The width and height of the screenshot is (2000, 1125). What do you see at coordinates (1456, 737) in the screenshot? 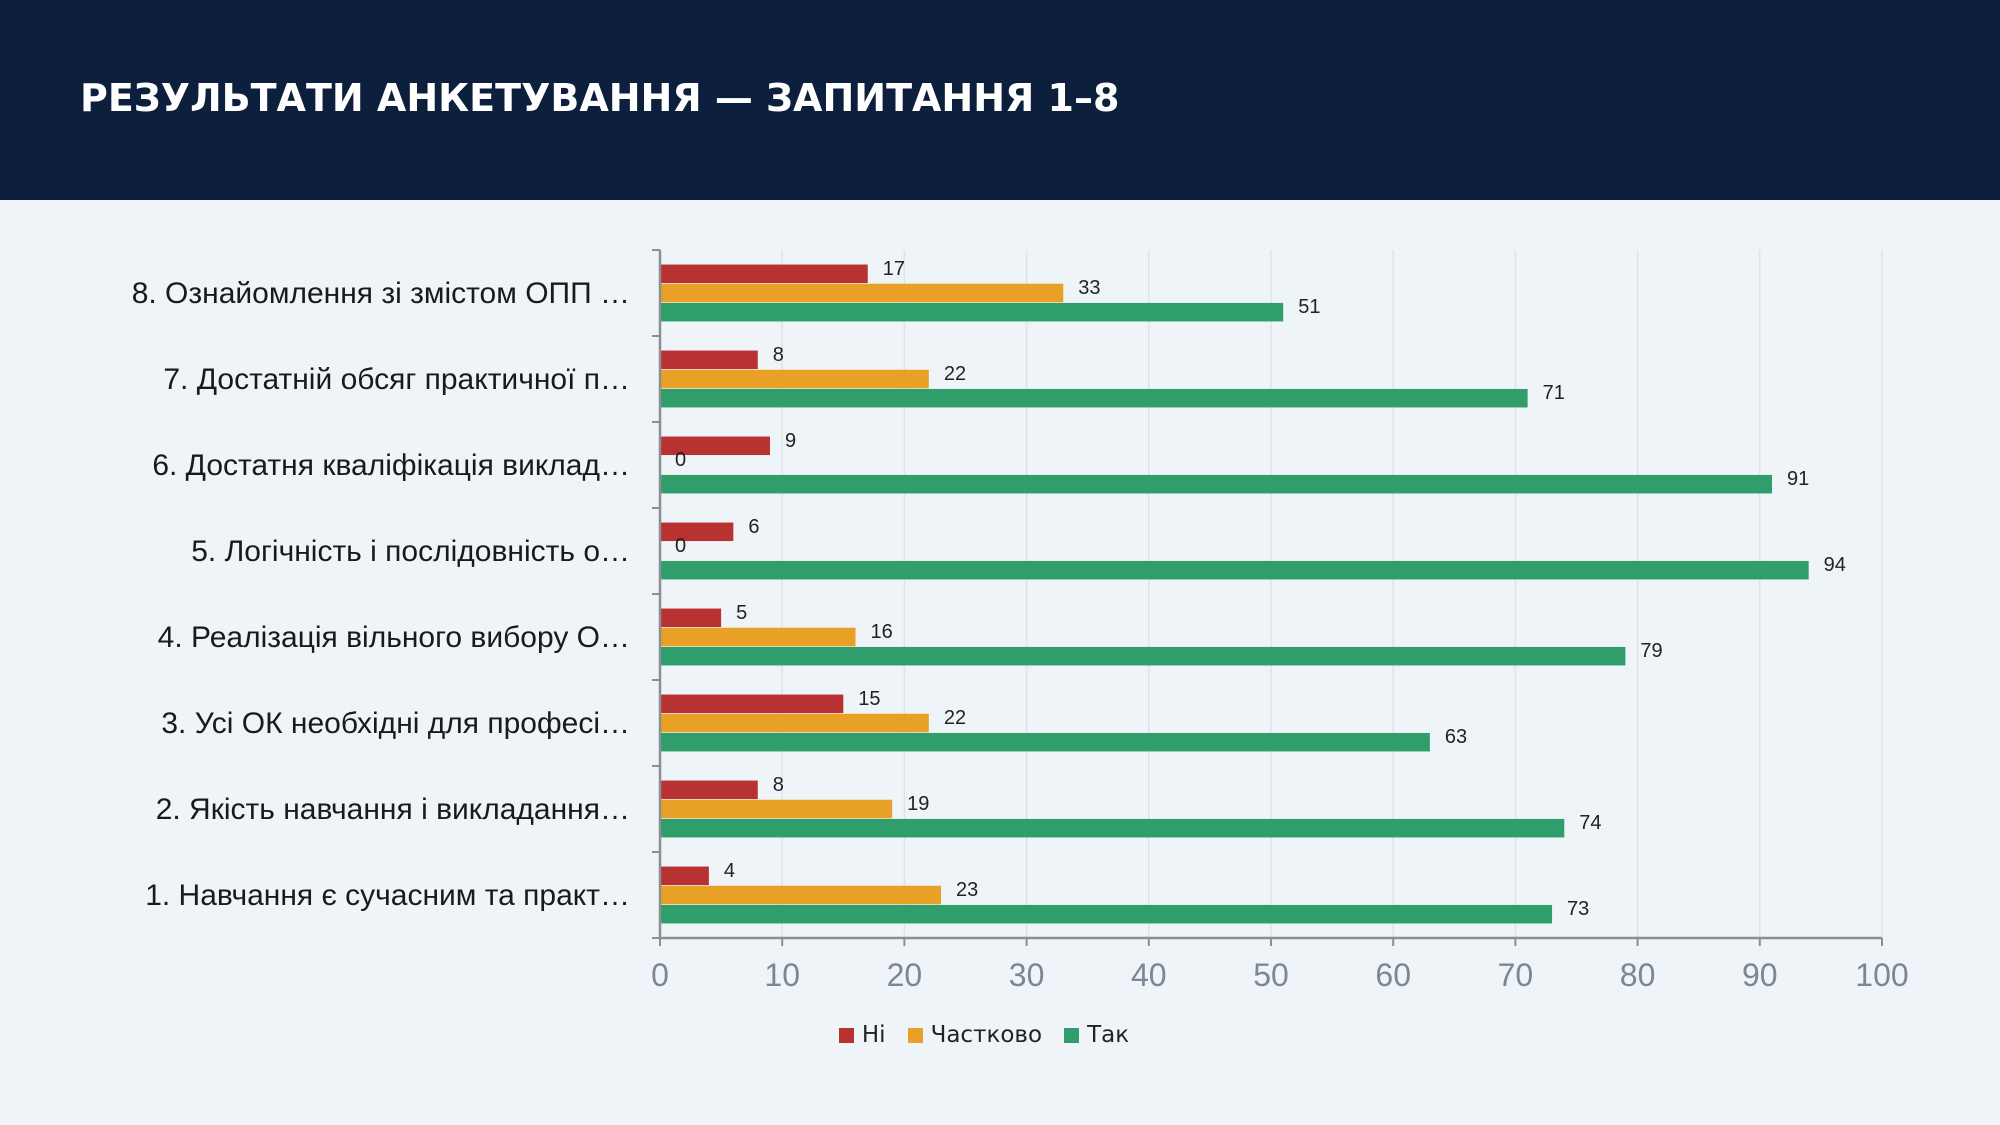
I see `data-label: 63` at bounding box center [1456, 737].